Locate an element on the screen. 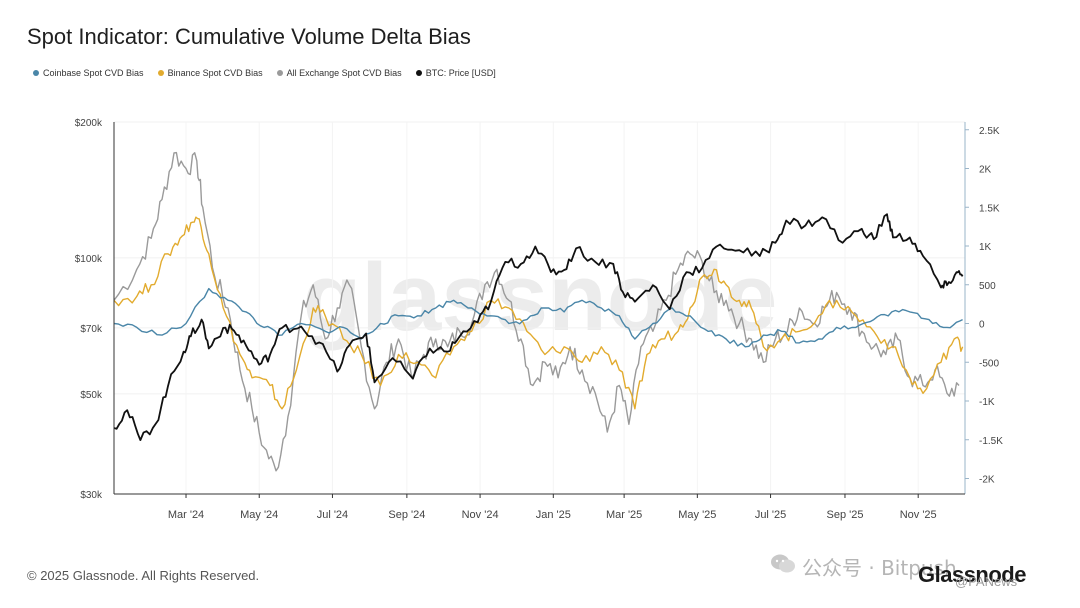 The width and height of the screenshot is (1080, 608). x-tick-sep-25: Sep '25 is located at coordinates (844, 515).